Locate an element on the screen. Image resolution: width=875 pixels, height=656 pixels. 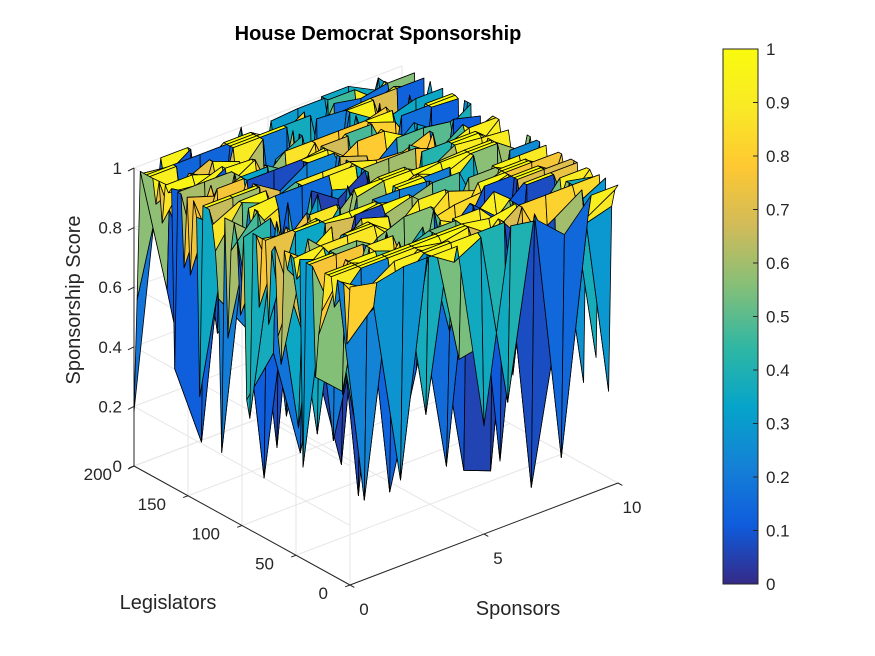
y-tick-label: 100 is located at coordinates (206, 534).